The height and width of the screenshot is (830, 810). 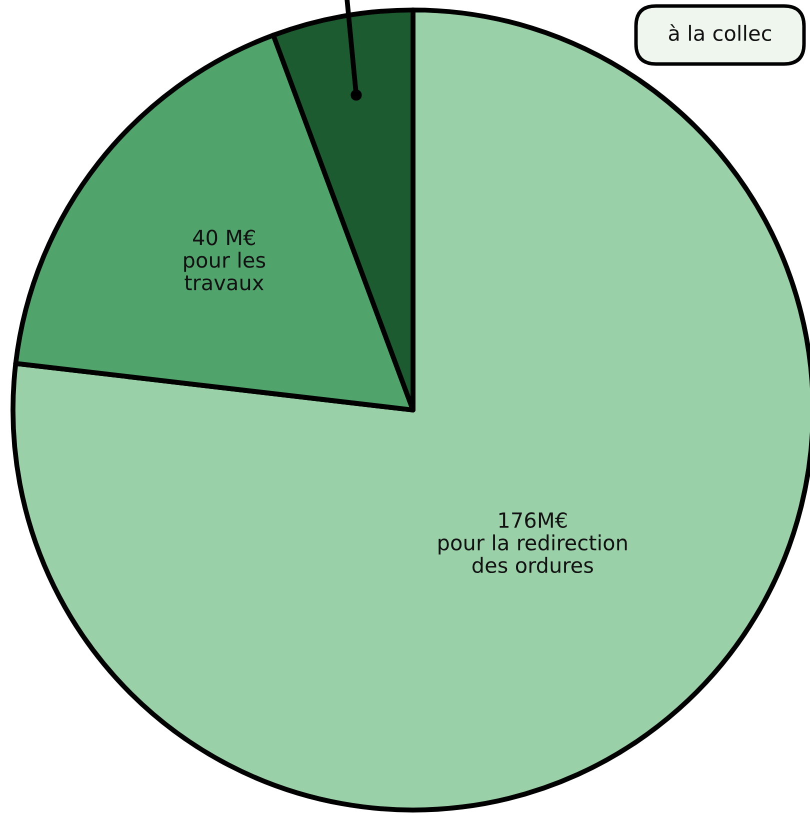 What do you see at coordinates (720, 33) in the screenshot?
I see `text: à la collec` at bounding box center [720, 33].